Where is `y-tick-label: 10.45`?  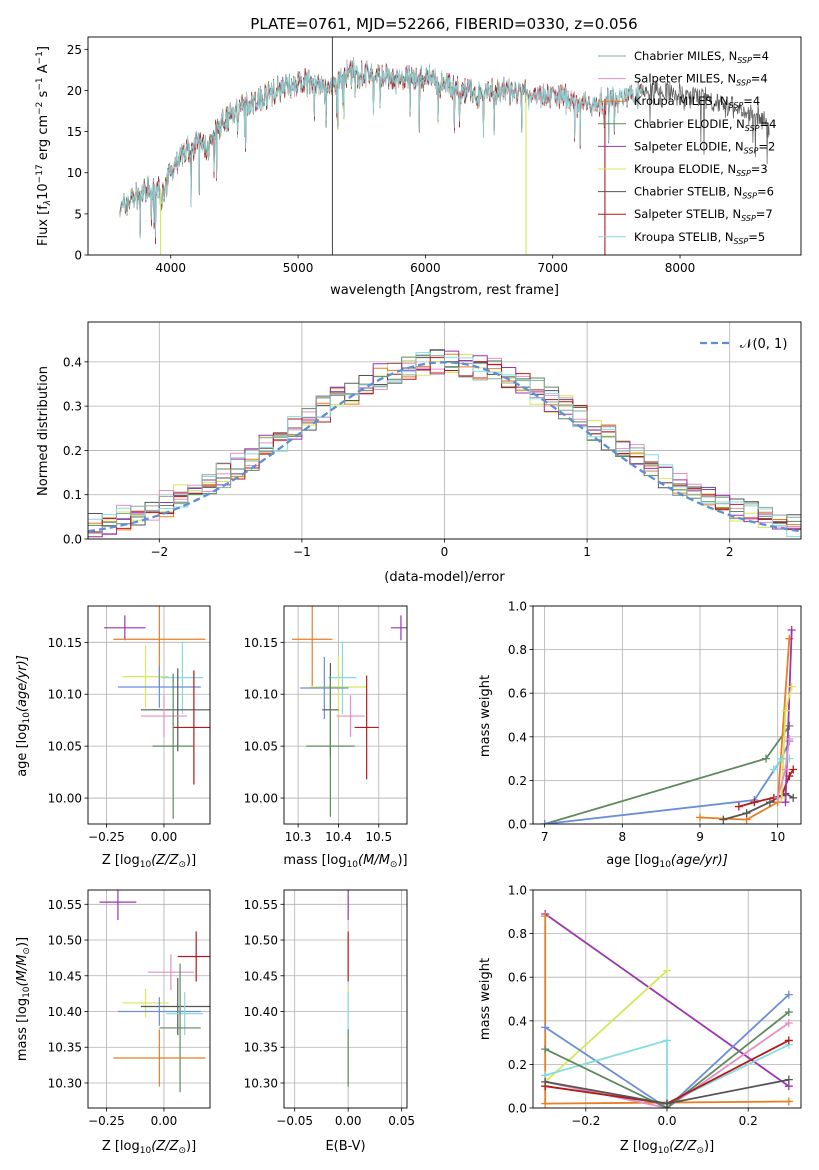
y-tick-label: 10.45 is located at coordinates (261, 976).